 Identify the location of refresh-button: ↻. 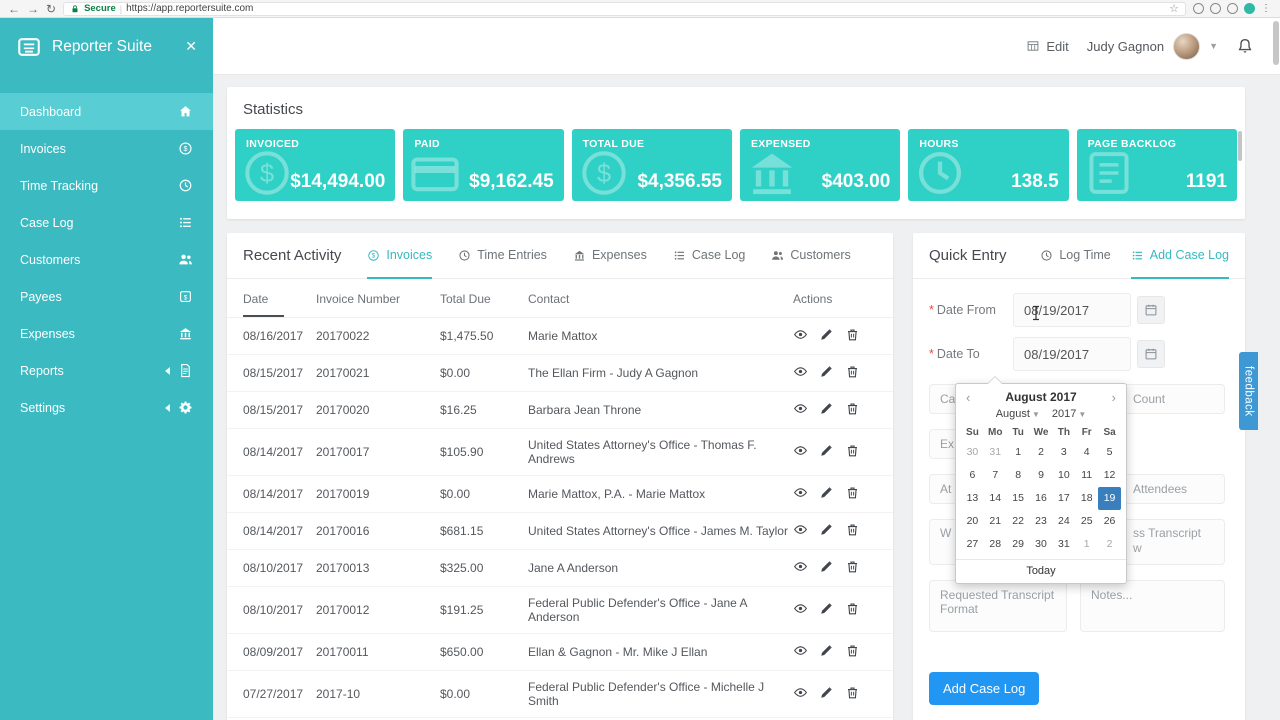
(51, 8).